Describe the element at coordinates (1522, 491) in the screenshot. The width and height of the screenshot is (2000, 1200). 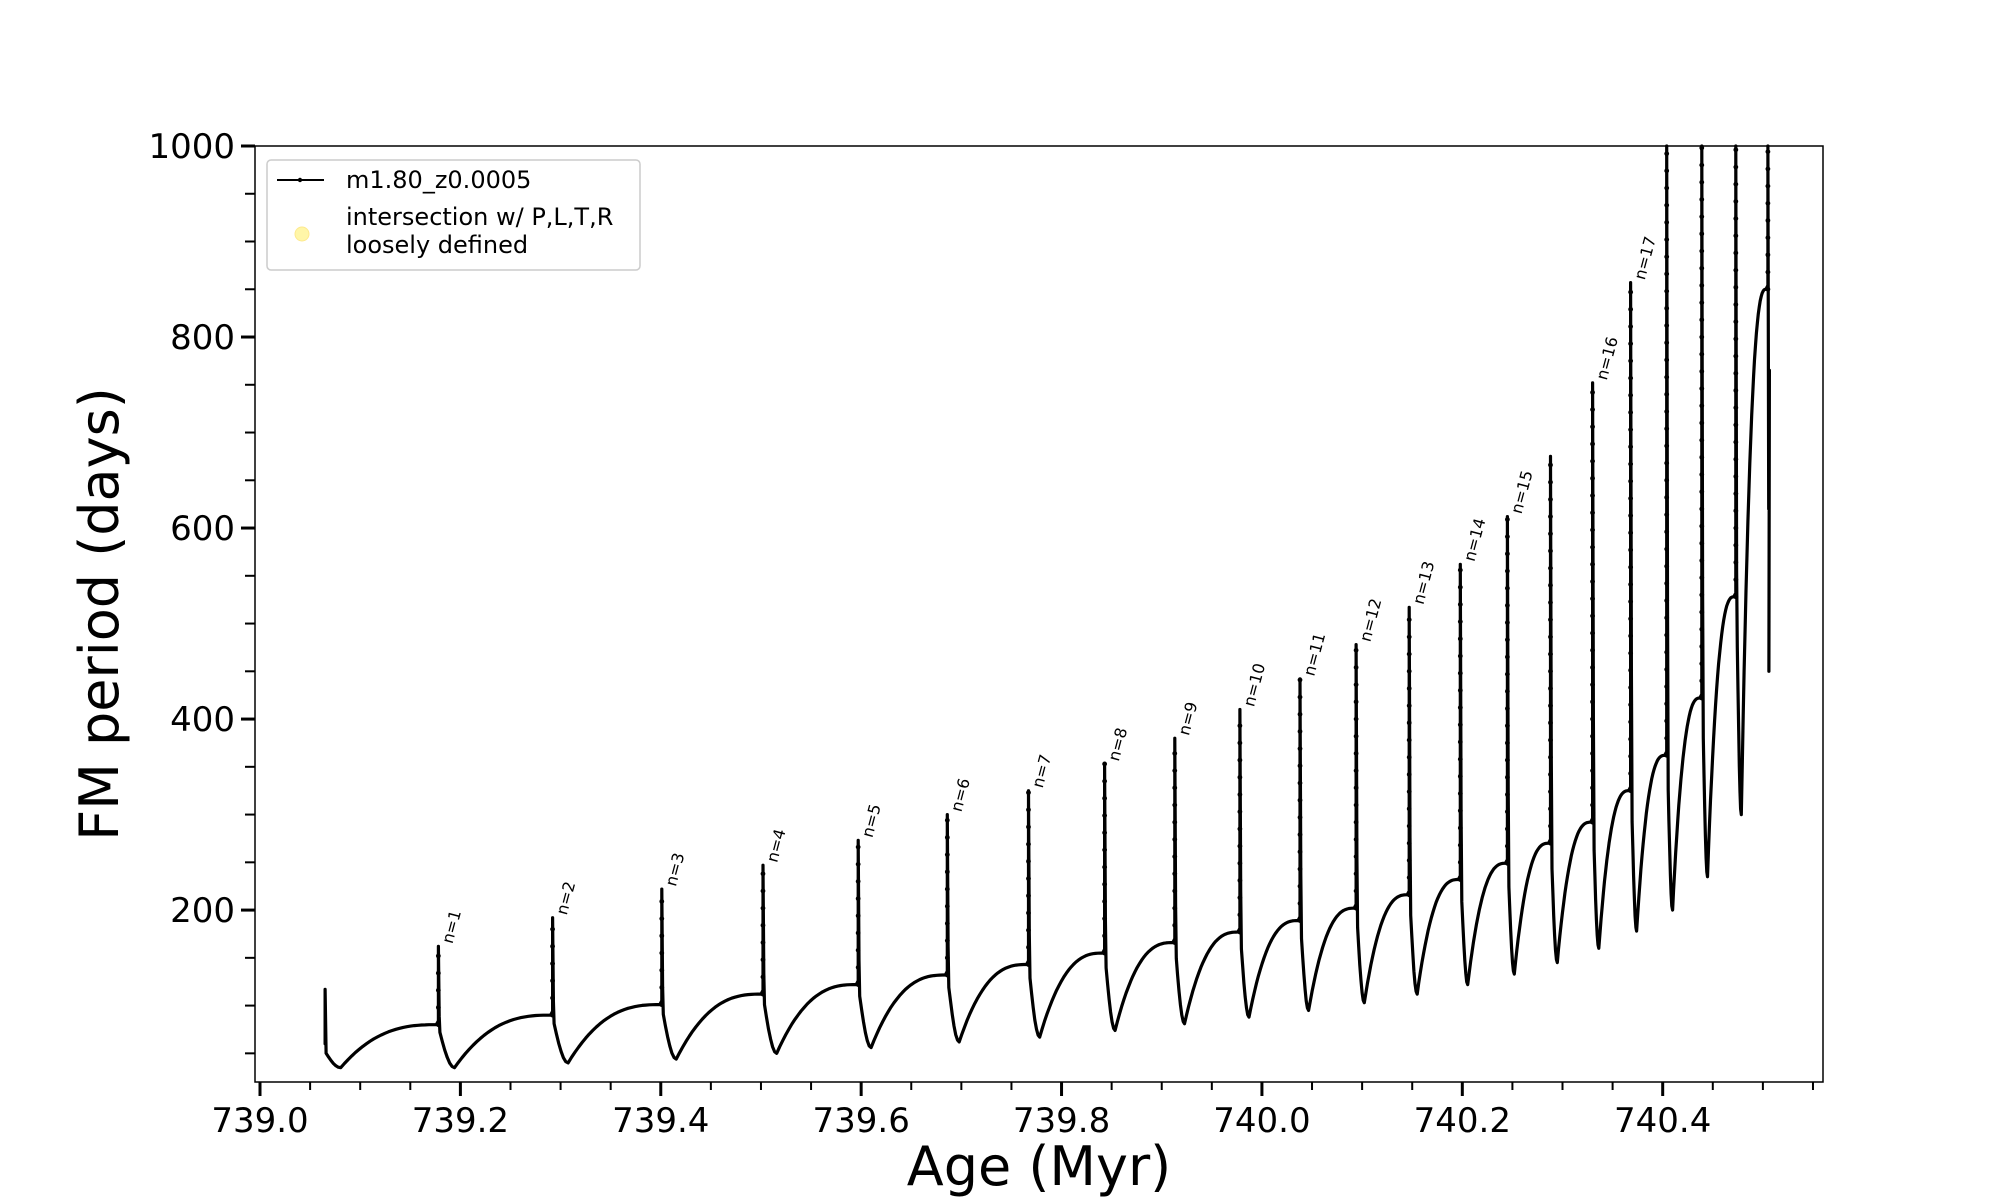
I see `pulse-label-n15: n=15` at that location.